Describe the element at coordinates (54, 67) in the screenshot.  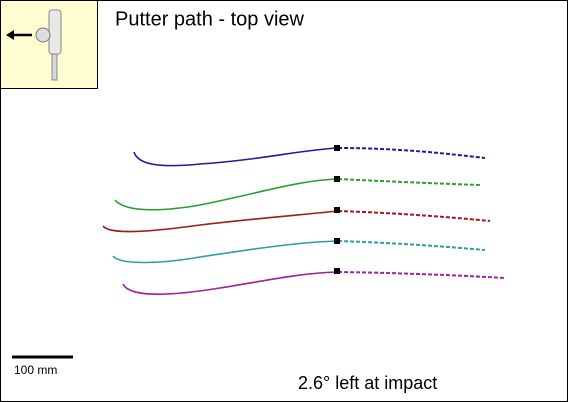
I see `putter-shaft` at that location.